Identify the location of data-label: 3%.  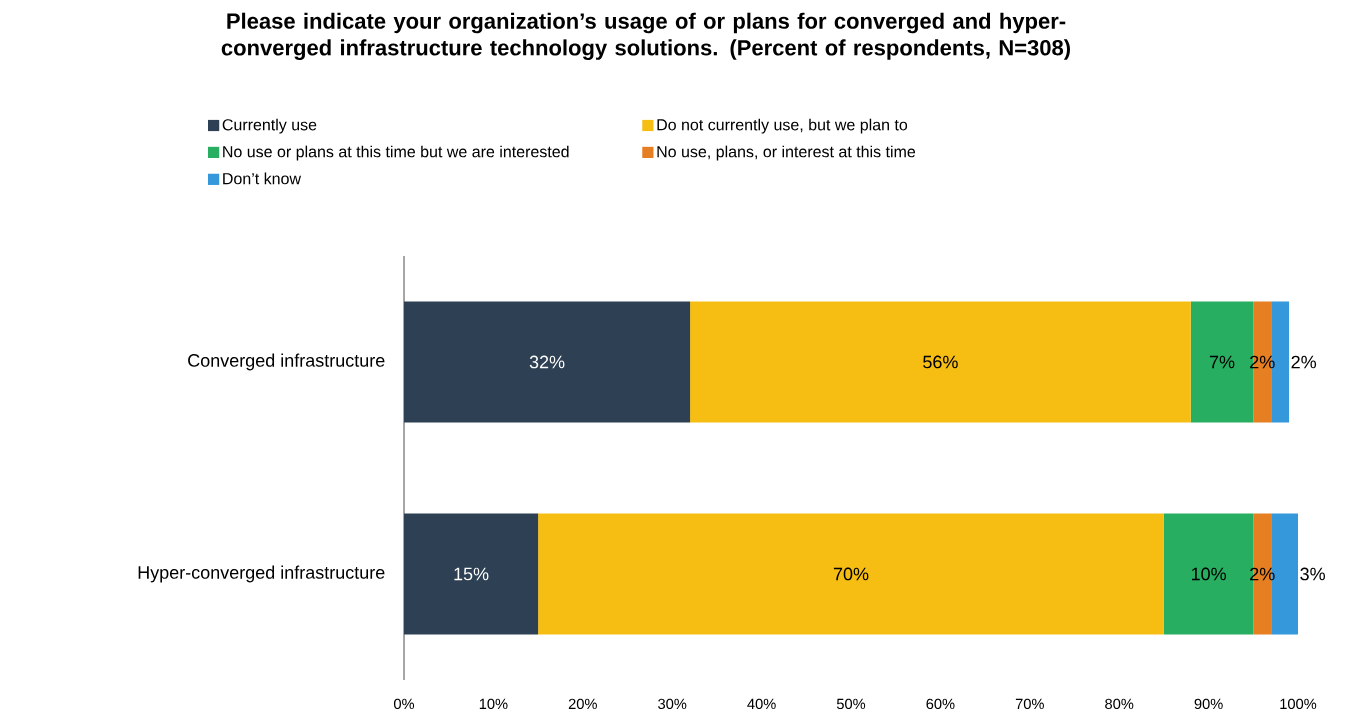
(1312, 574).